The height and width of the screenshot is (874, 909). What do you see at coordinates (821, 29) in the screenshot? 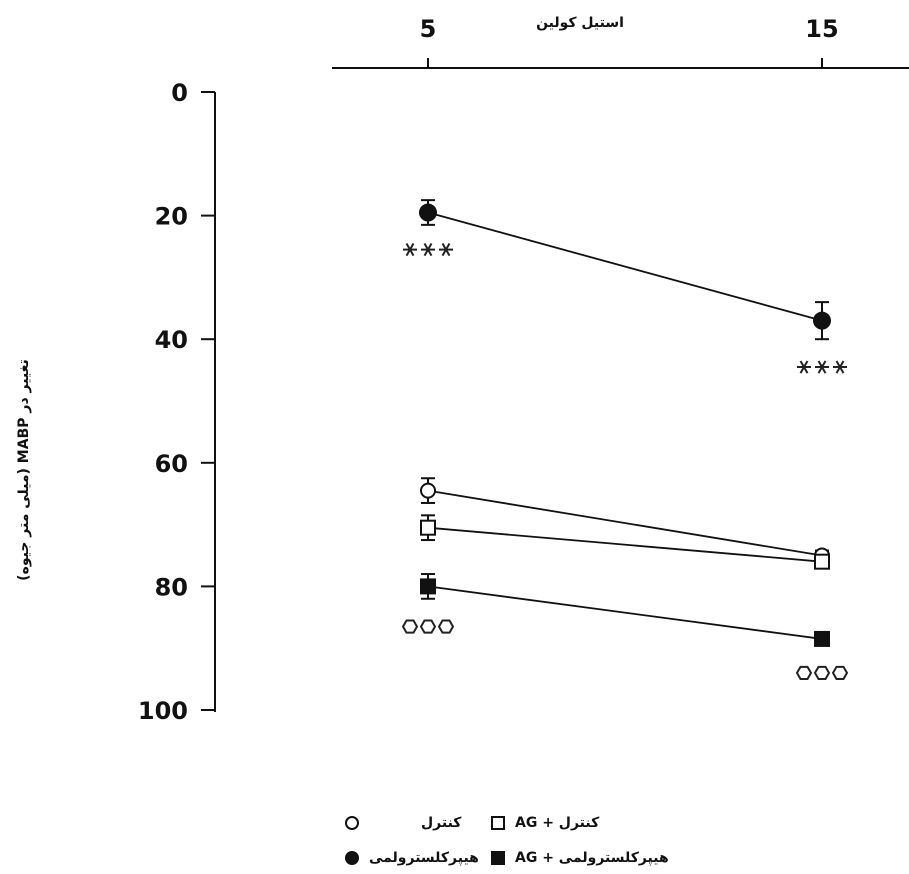
I see `x-tick-label-15: 15` at bounding box center [821, 29].